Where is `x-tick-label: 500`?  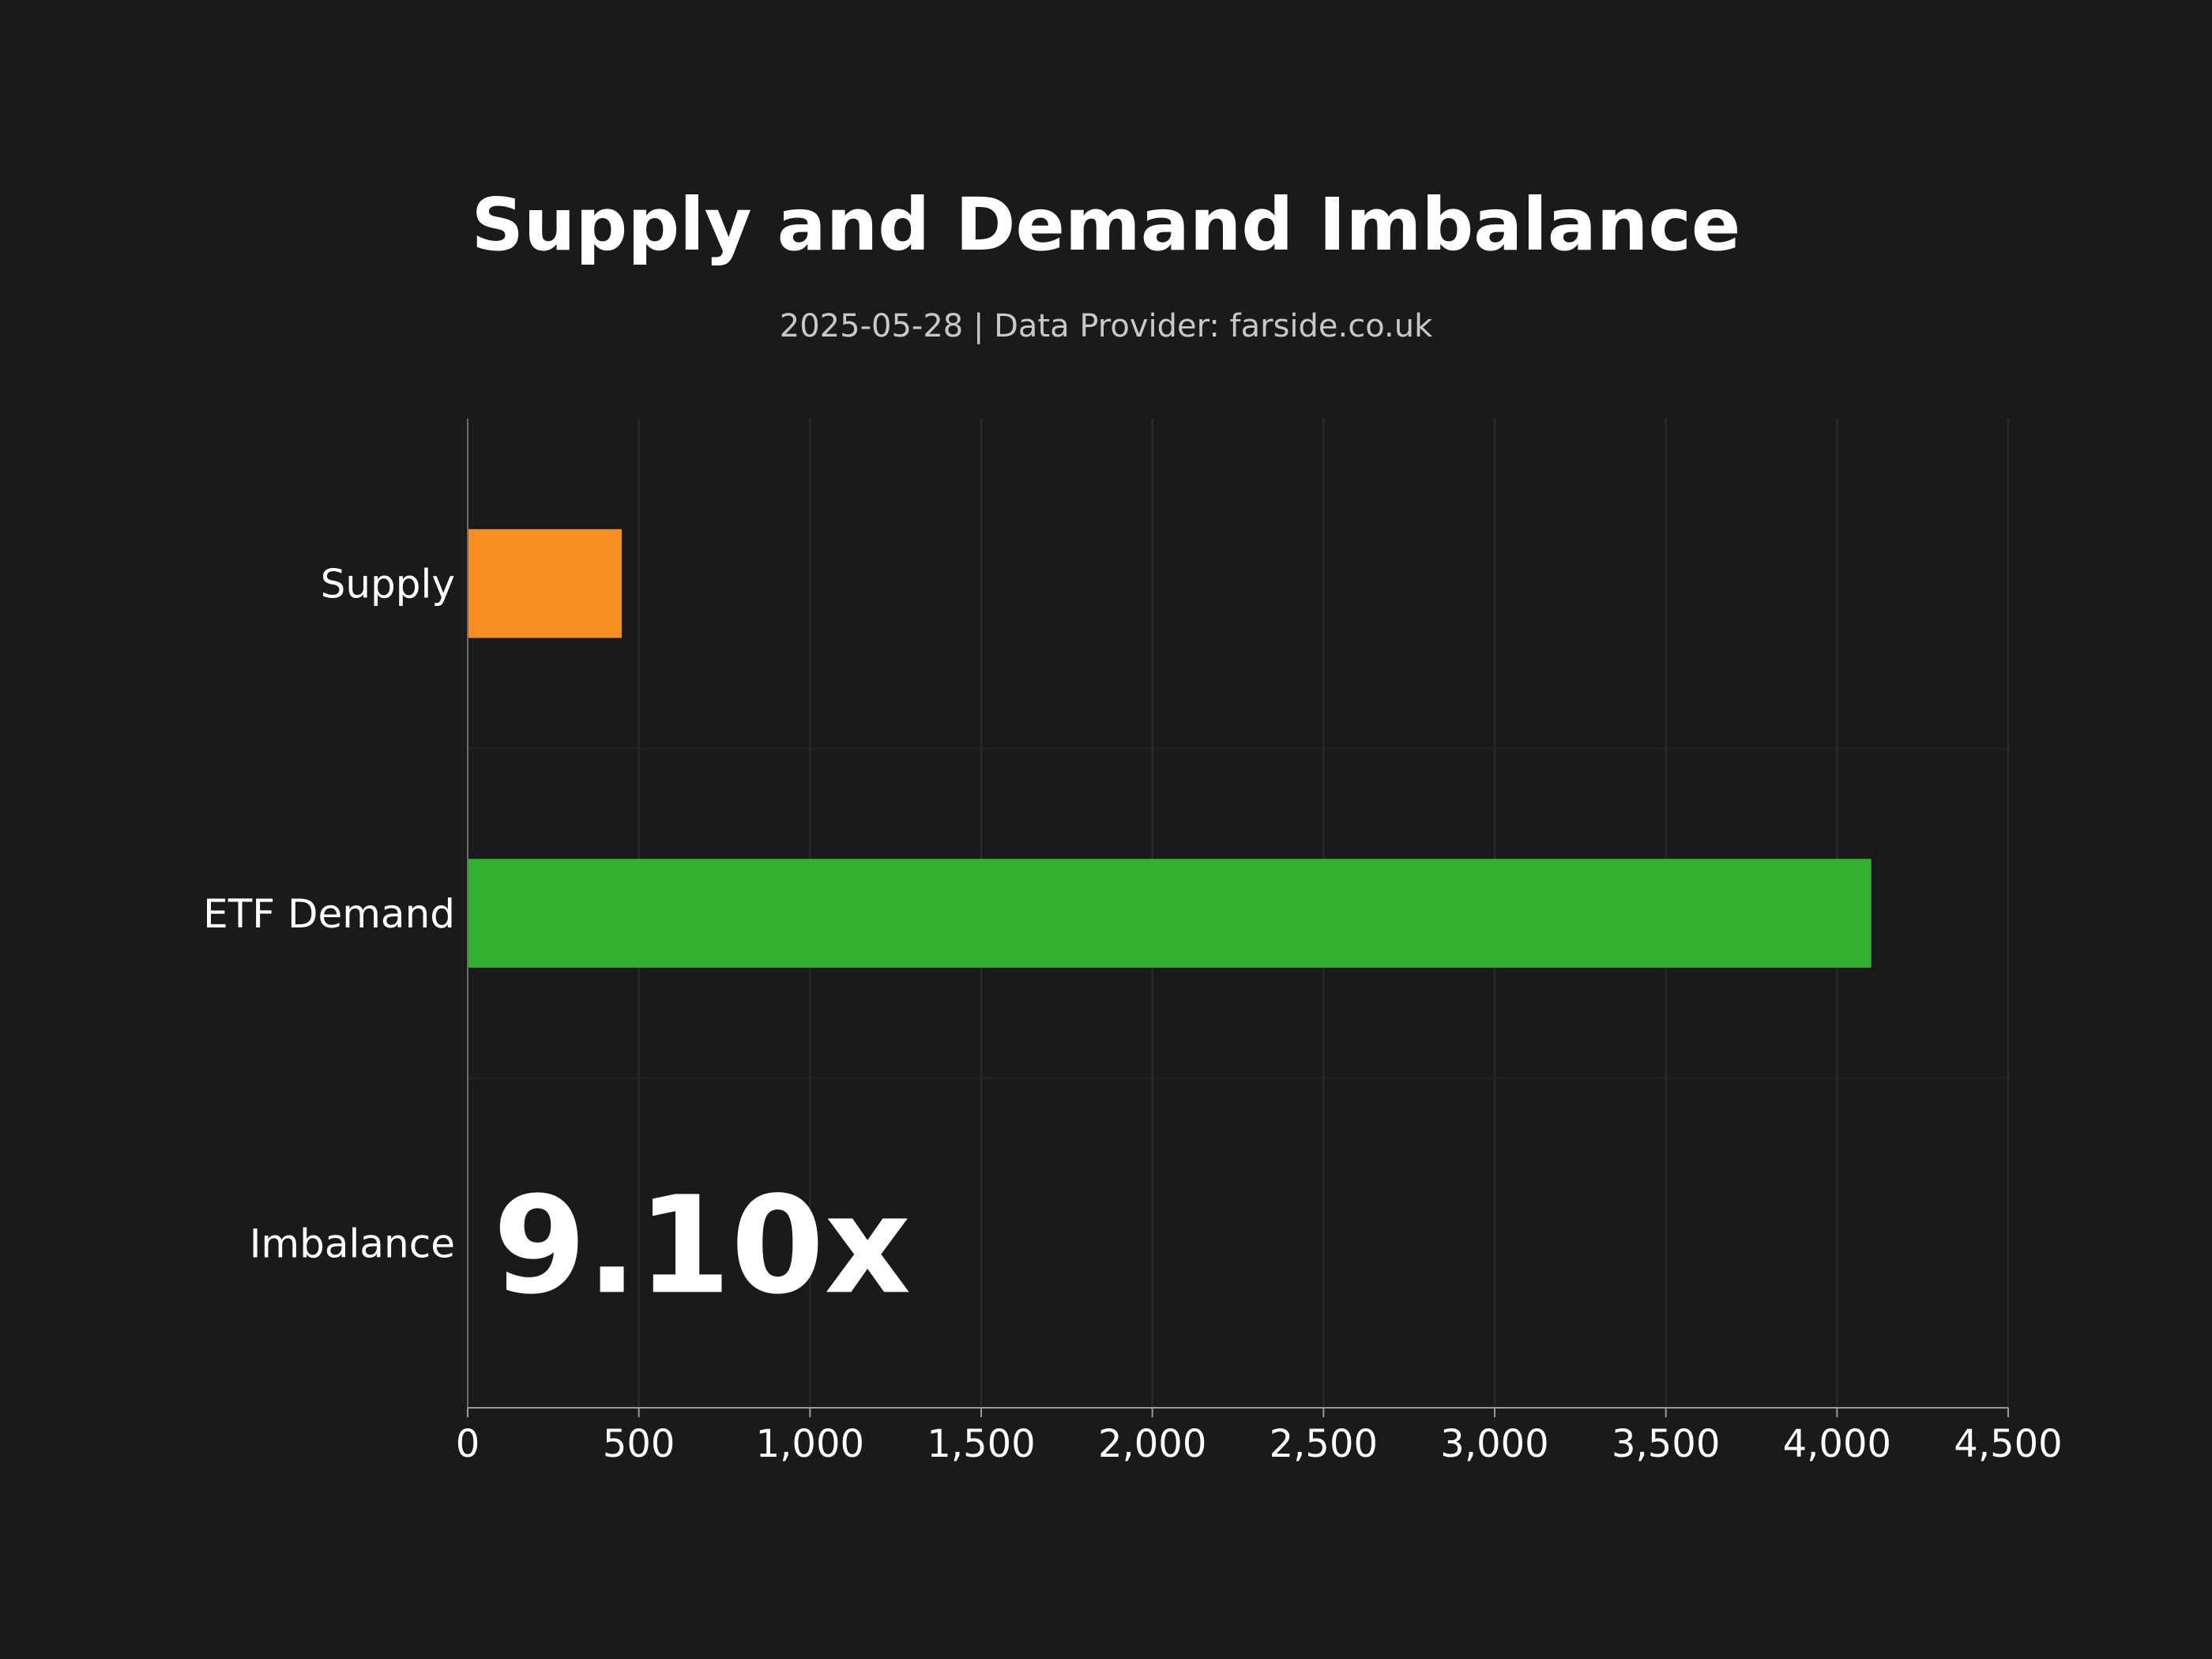
x-tick-label: 500 is located at coordinates (639, 1444).